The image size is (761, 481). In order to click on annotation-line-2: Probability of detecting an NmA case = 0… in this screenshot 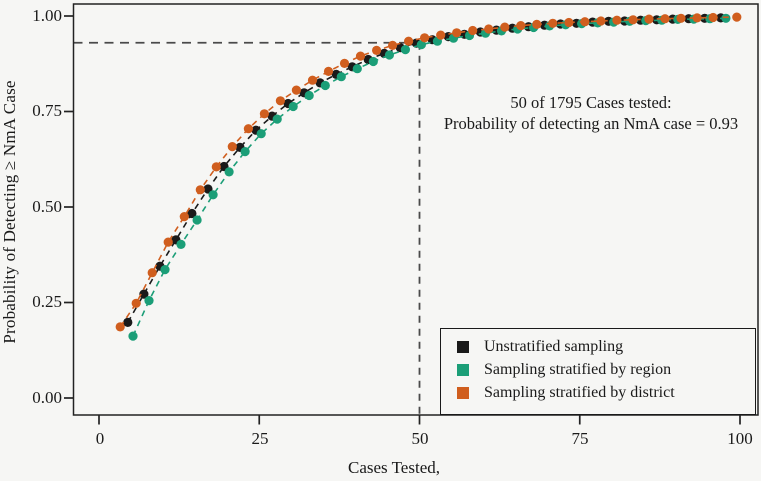, I will do `click(591, 123)`.